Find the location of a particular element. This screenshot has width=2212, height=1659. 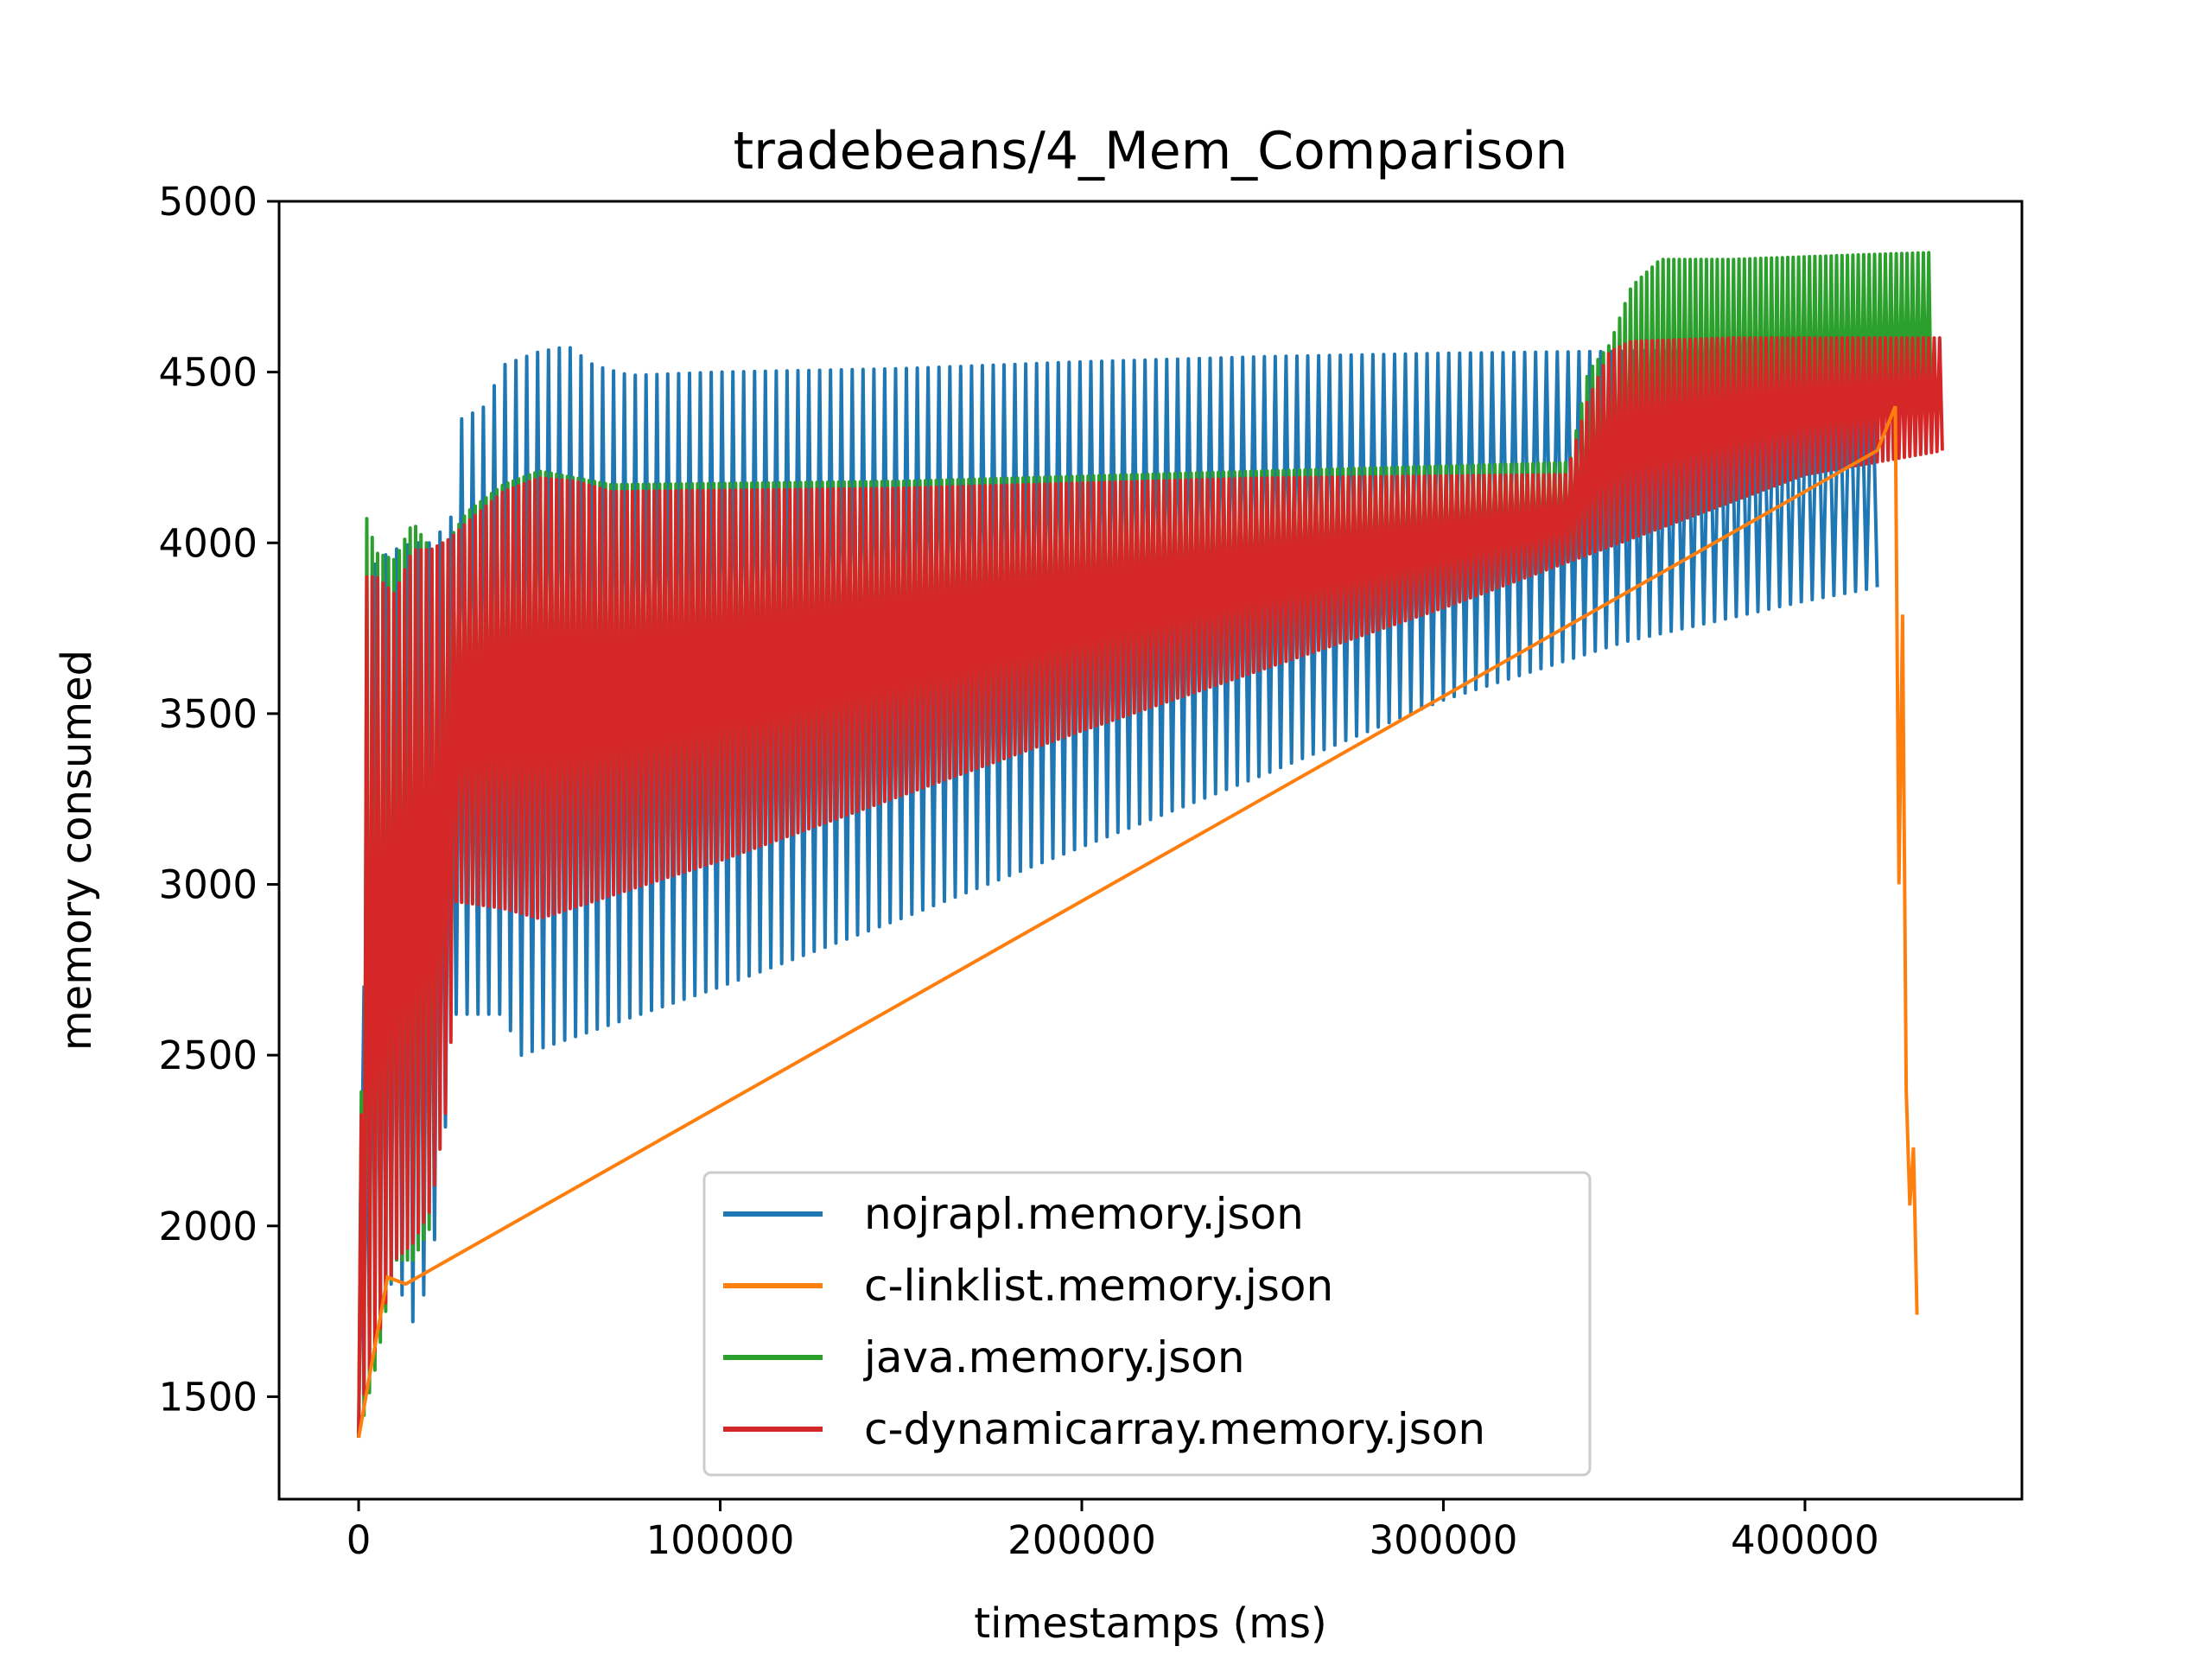

x-axis-title: timestamps (ms) is located at coordinates (1150, 1623).